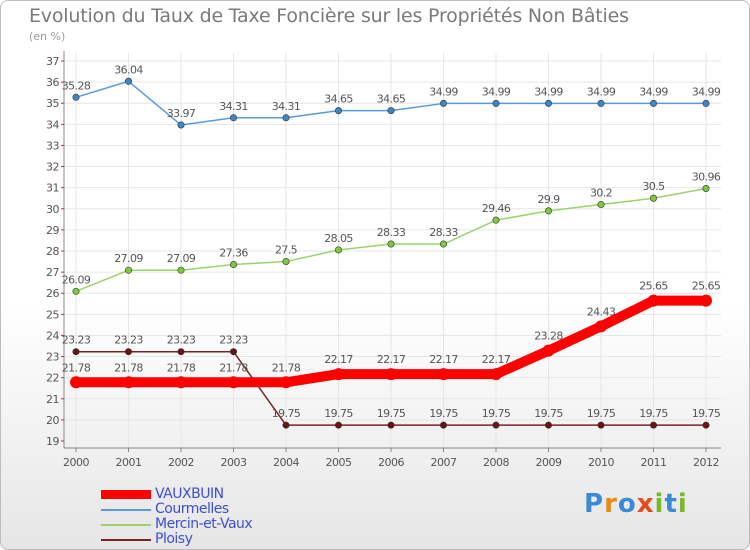 This screenshot has width=750, height=550. Describe the element at coordinates (654, 462) in the screenshot. I see `x-tick-label: 2011` at that location.